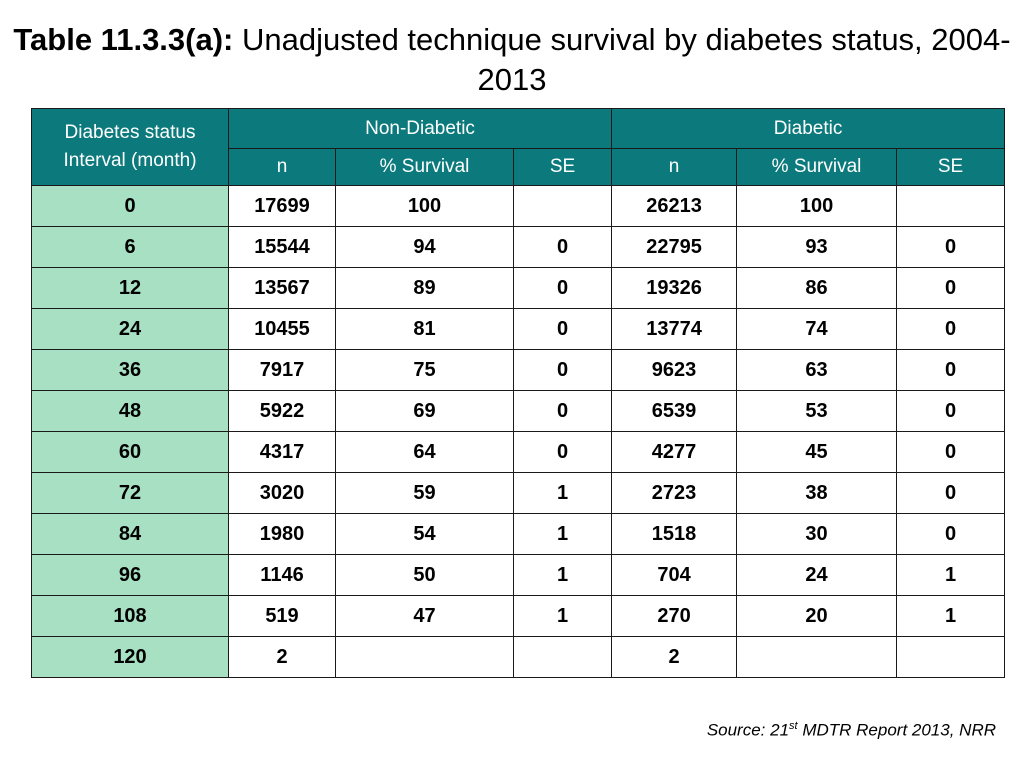 The width and height of the screenshot is (1024, 768). I want to click on table-row: 84 1980 54 1 1518 30 0, so click(518, 534).